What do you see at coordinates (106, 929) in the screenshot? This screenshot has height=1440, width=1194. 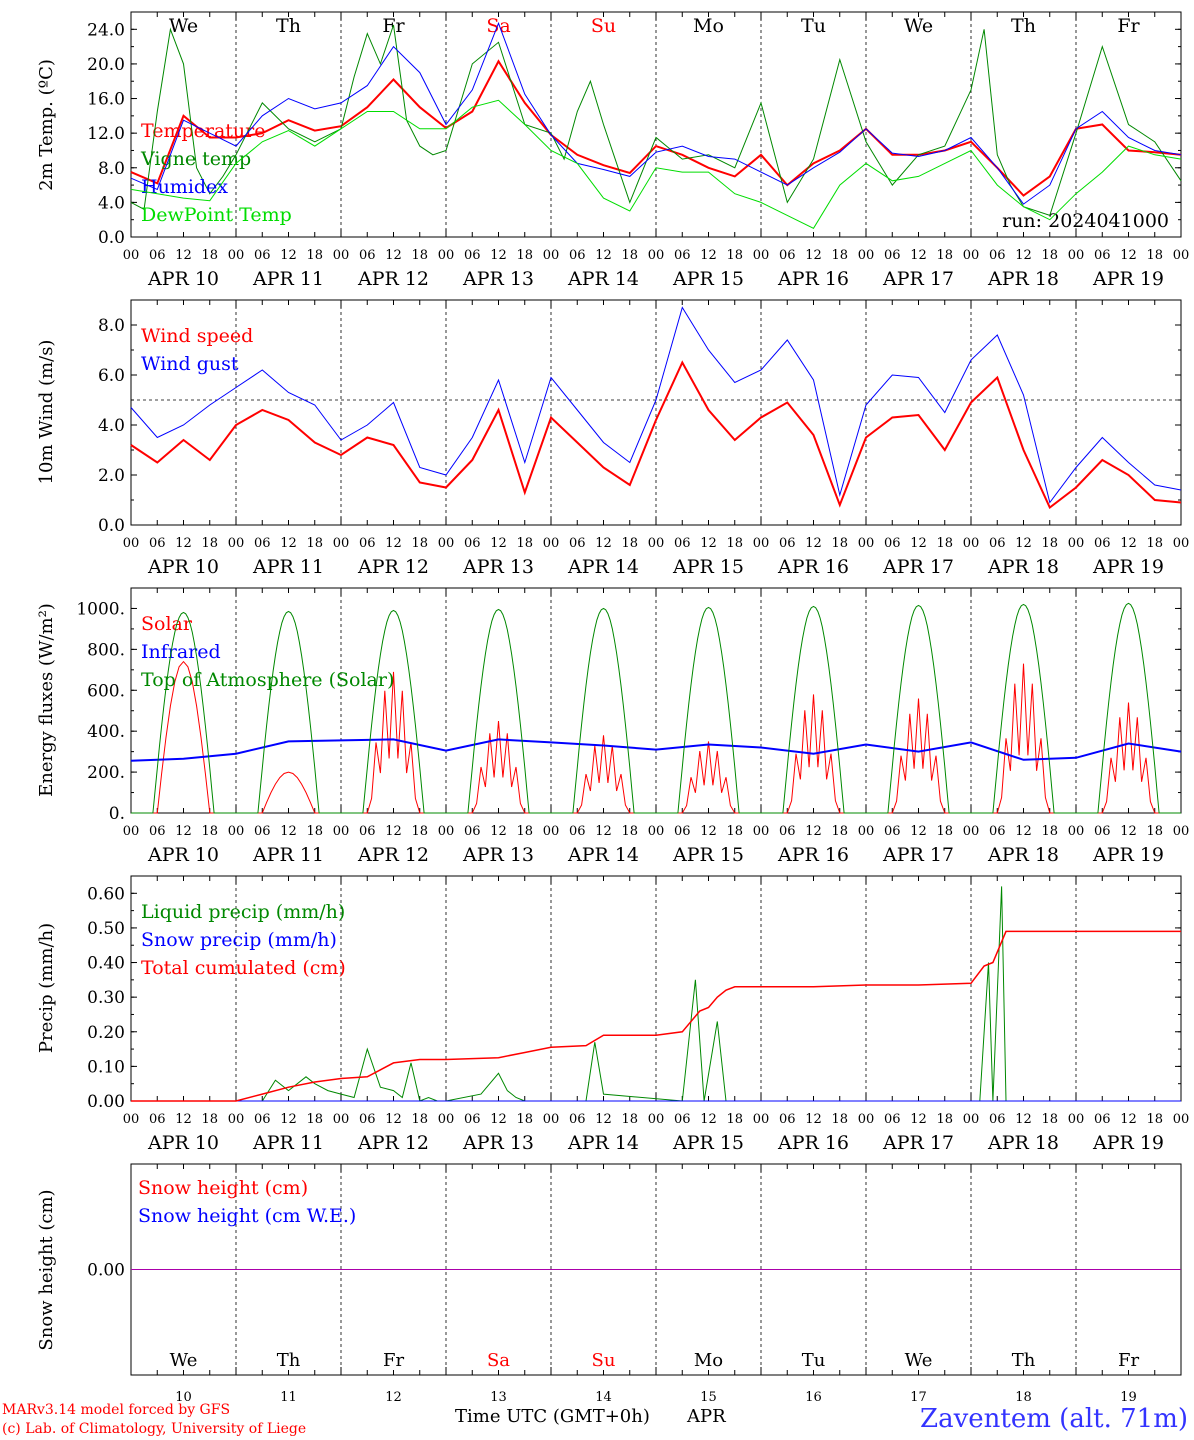 I see `y-tick-label: 0.50` at bounding box center [106, 929].